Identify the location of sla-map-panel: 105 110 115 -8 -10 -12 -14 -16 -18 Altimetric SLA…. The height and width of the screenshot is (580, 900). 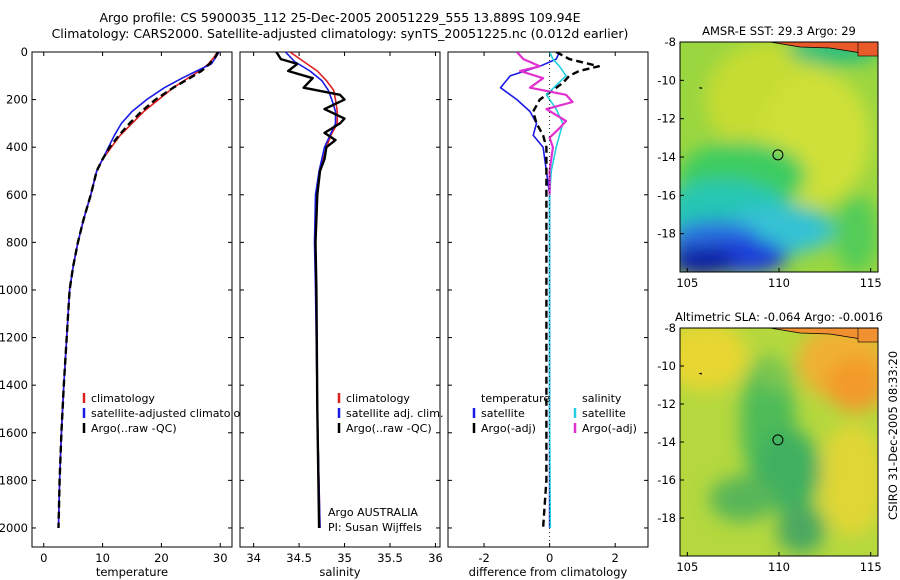
(770, 442).